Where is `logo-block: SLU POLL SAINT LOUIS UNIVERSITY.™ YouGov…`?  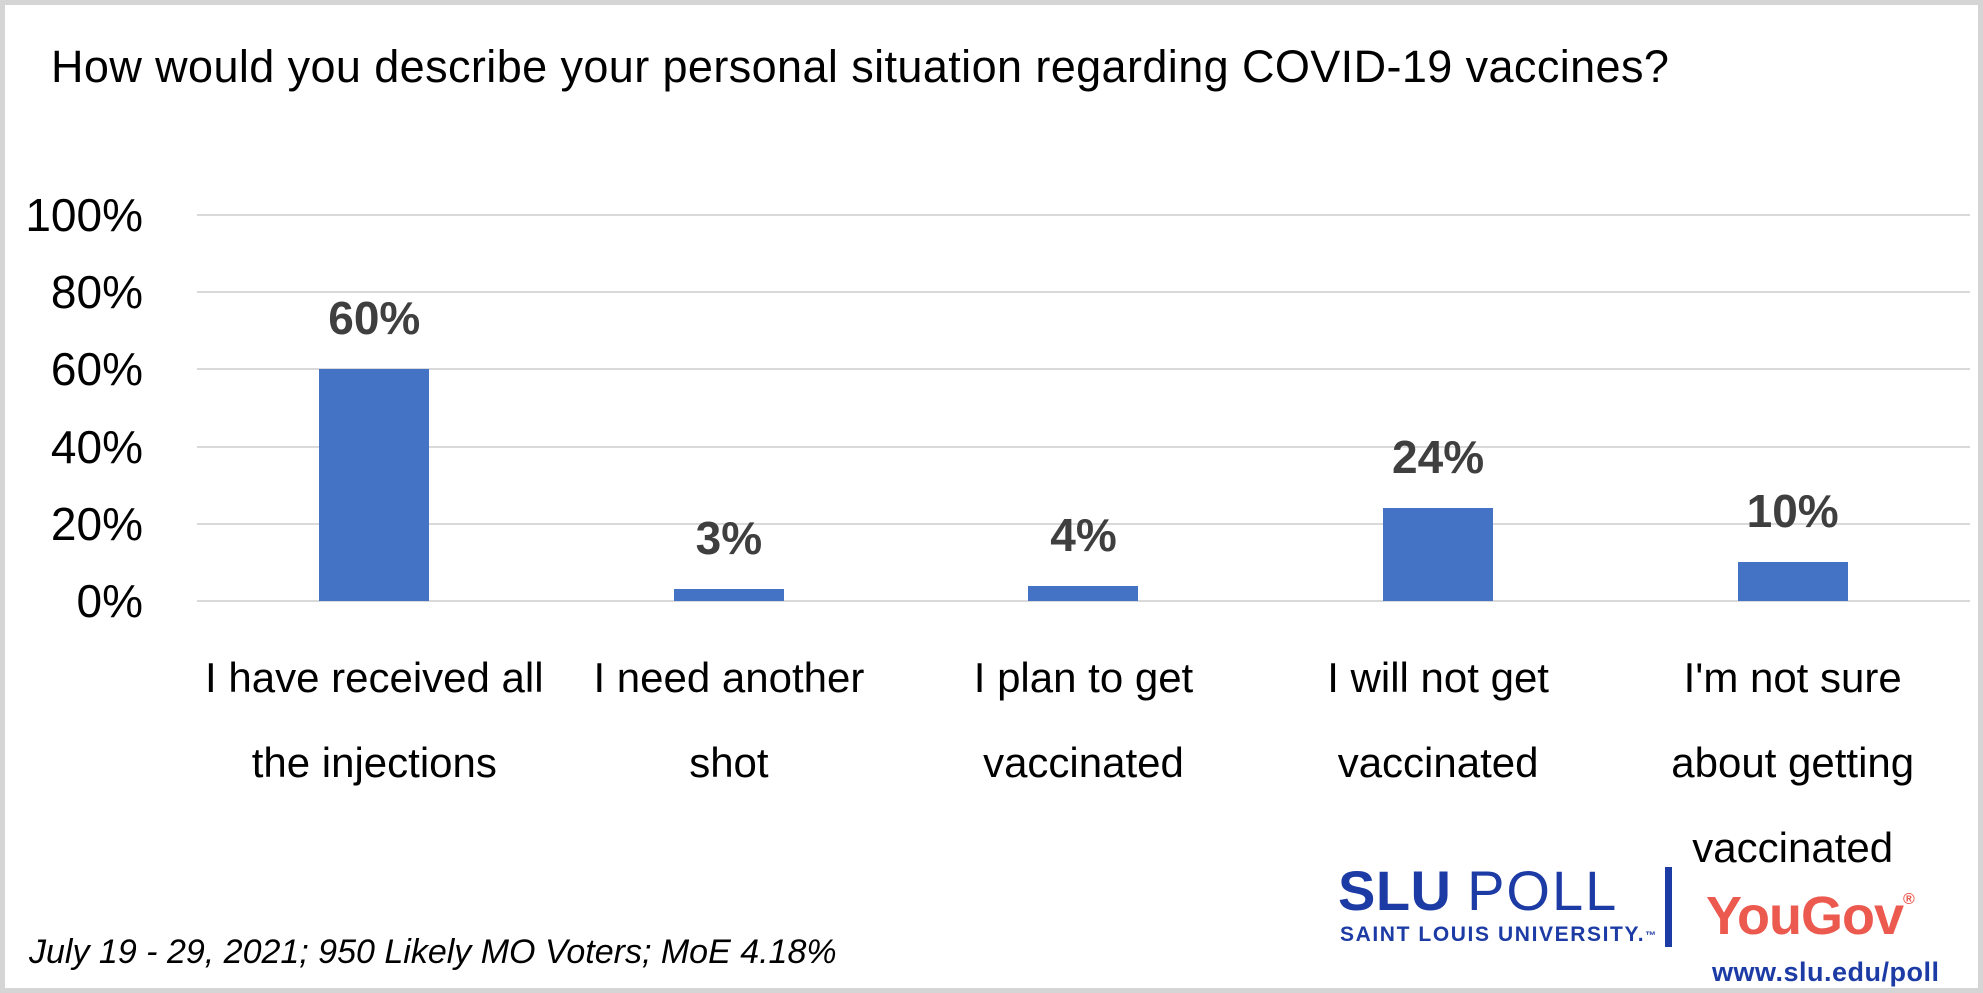 logo-block: SLU POLL SAINT LOUIS UNIVERSITY.™ YouGov… is located at coordinates (1653, 924).